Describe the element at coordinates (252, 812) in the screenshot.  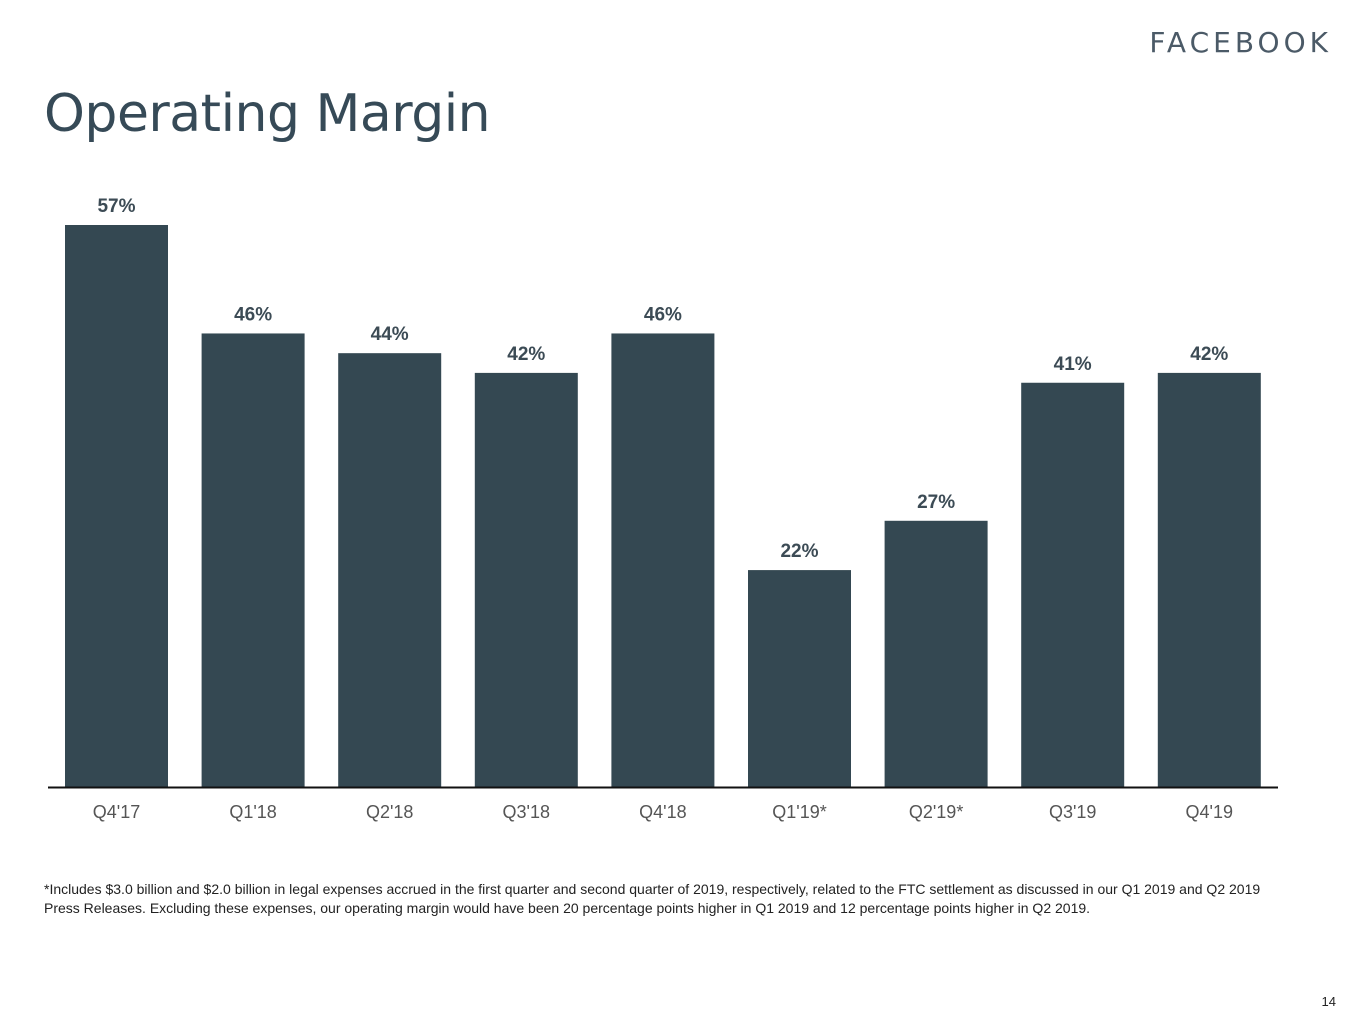
I see `tick-label-1: Q1'18` at that location.